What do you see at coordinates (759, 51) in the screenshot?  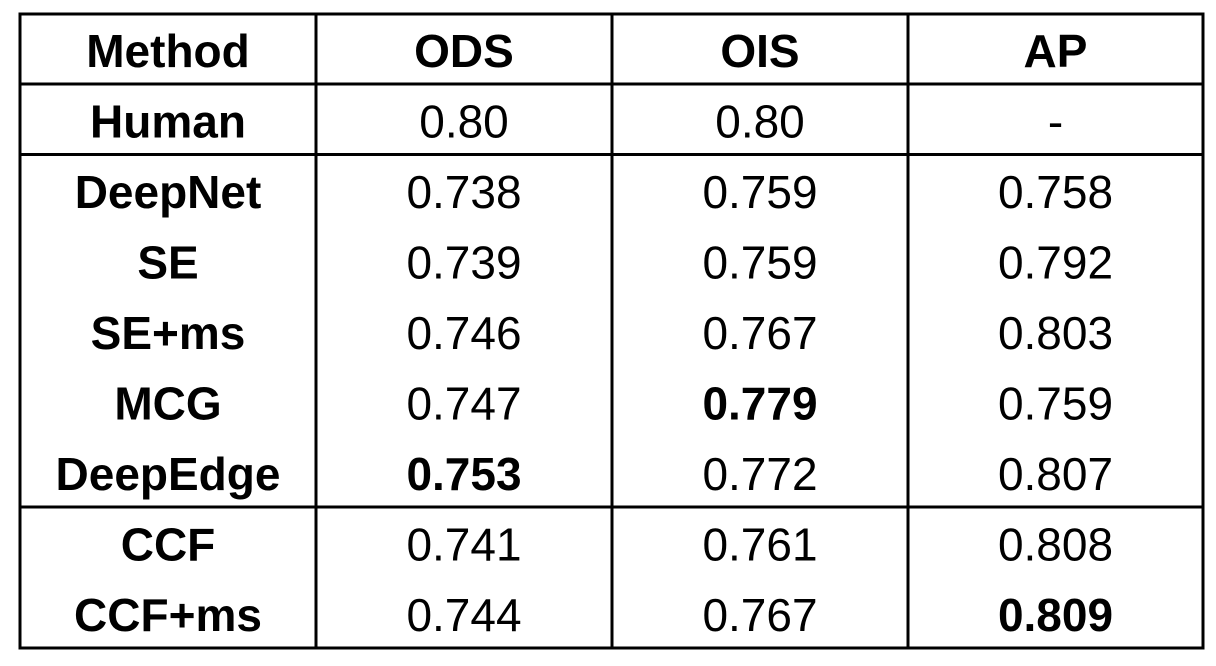 I see `header-cell: OIS` at bounding box center [759, 51].